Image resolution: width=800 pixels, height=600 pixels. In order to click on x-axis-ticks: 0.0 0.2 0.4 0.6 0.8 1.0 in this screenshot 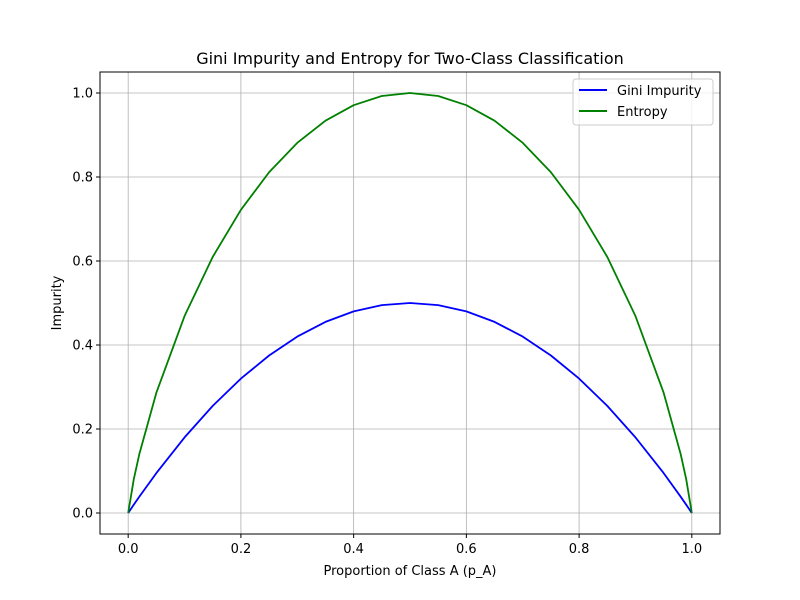, I will do `click(410, 545)`.